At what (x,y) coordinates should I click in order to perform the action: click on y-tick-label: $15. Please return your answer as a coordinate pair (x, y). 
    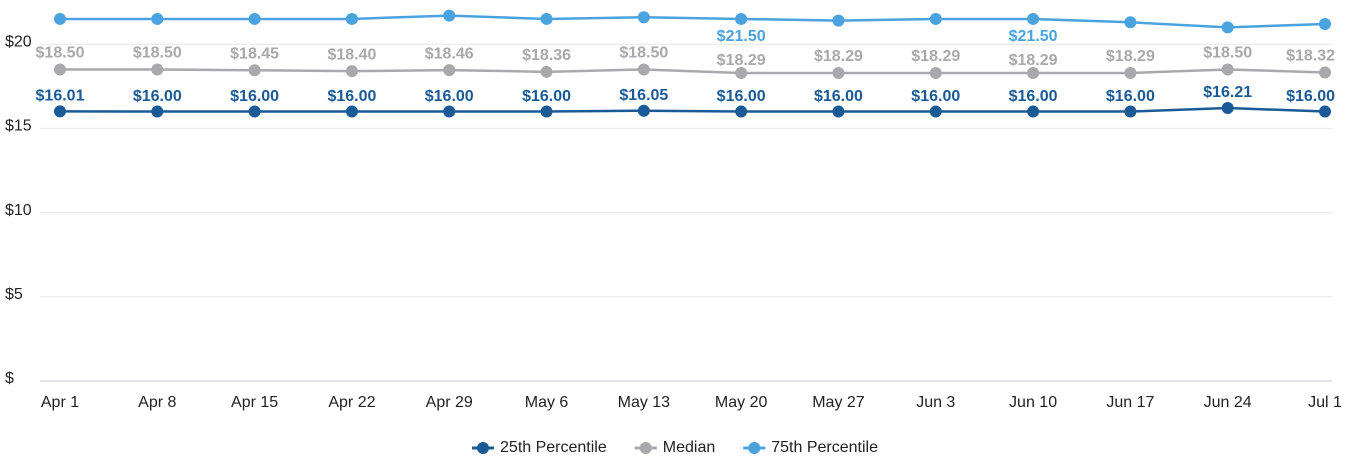
    Looking at the image, I should click on (18, 126).